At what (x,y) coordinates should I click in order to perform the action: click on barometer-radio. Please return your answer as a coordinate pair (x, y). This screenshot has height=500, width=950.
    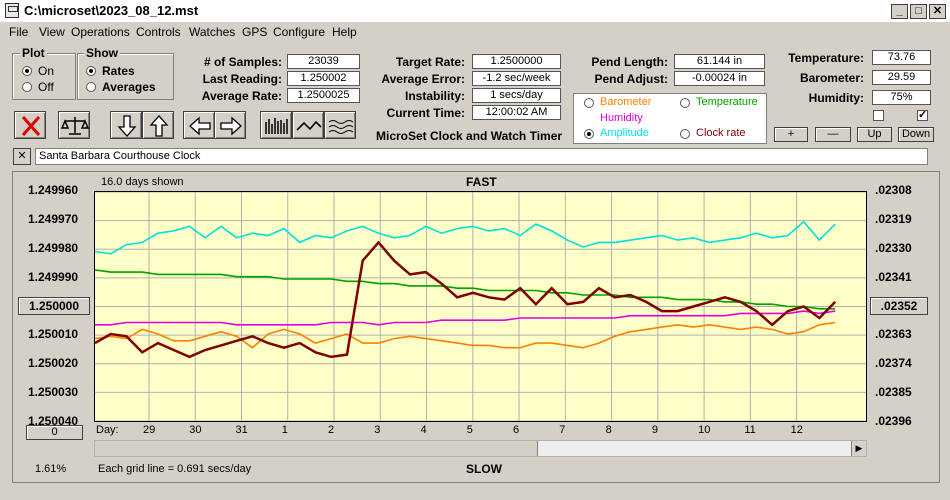
    Looking at the image, I should click on (589, 103).